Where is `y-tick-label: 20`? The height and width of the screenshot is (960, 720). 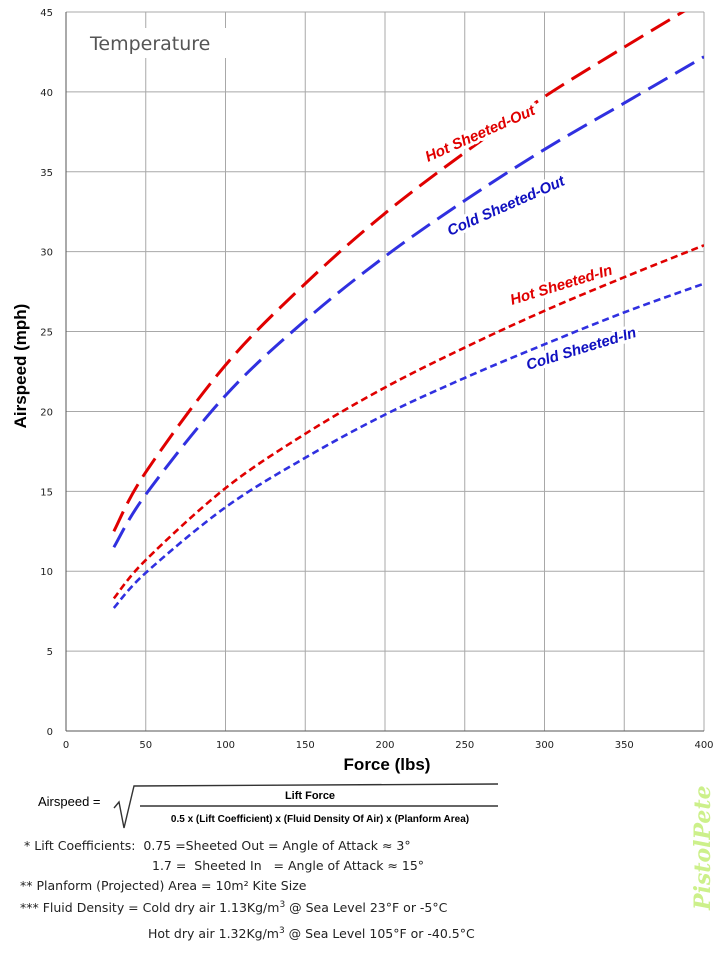 y-tick-label: 20 is located at coordinates (46, 412).